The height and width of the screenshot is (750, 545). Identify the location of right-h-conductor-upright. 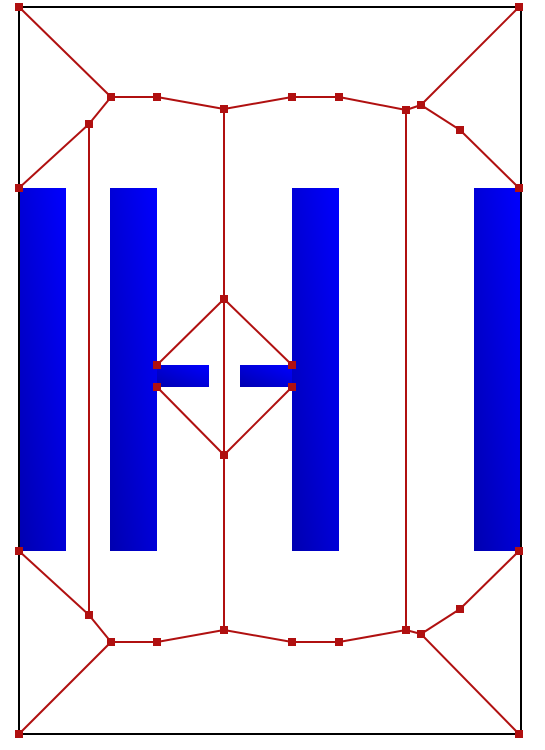
(315, 369).